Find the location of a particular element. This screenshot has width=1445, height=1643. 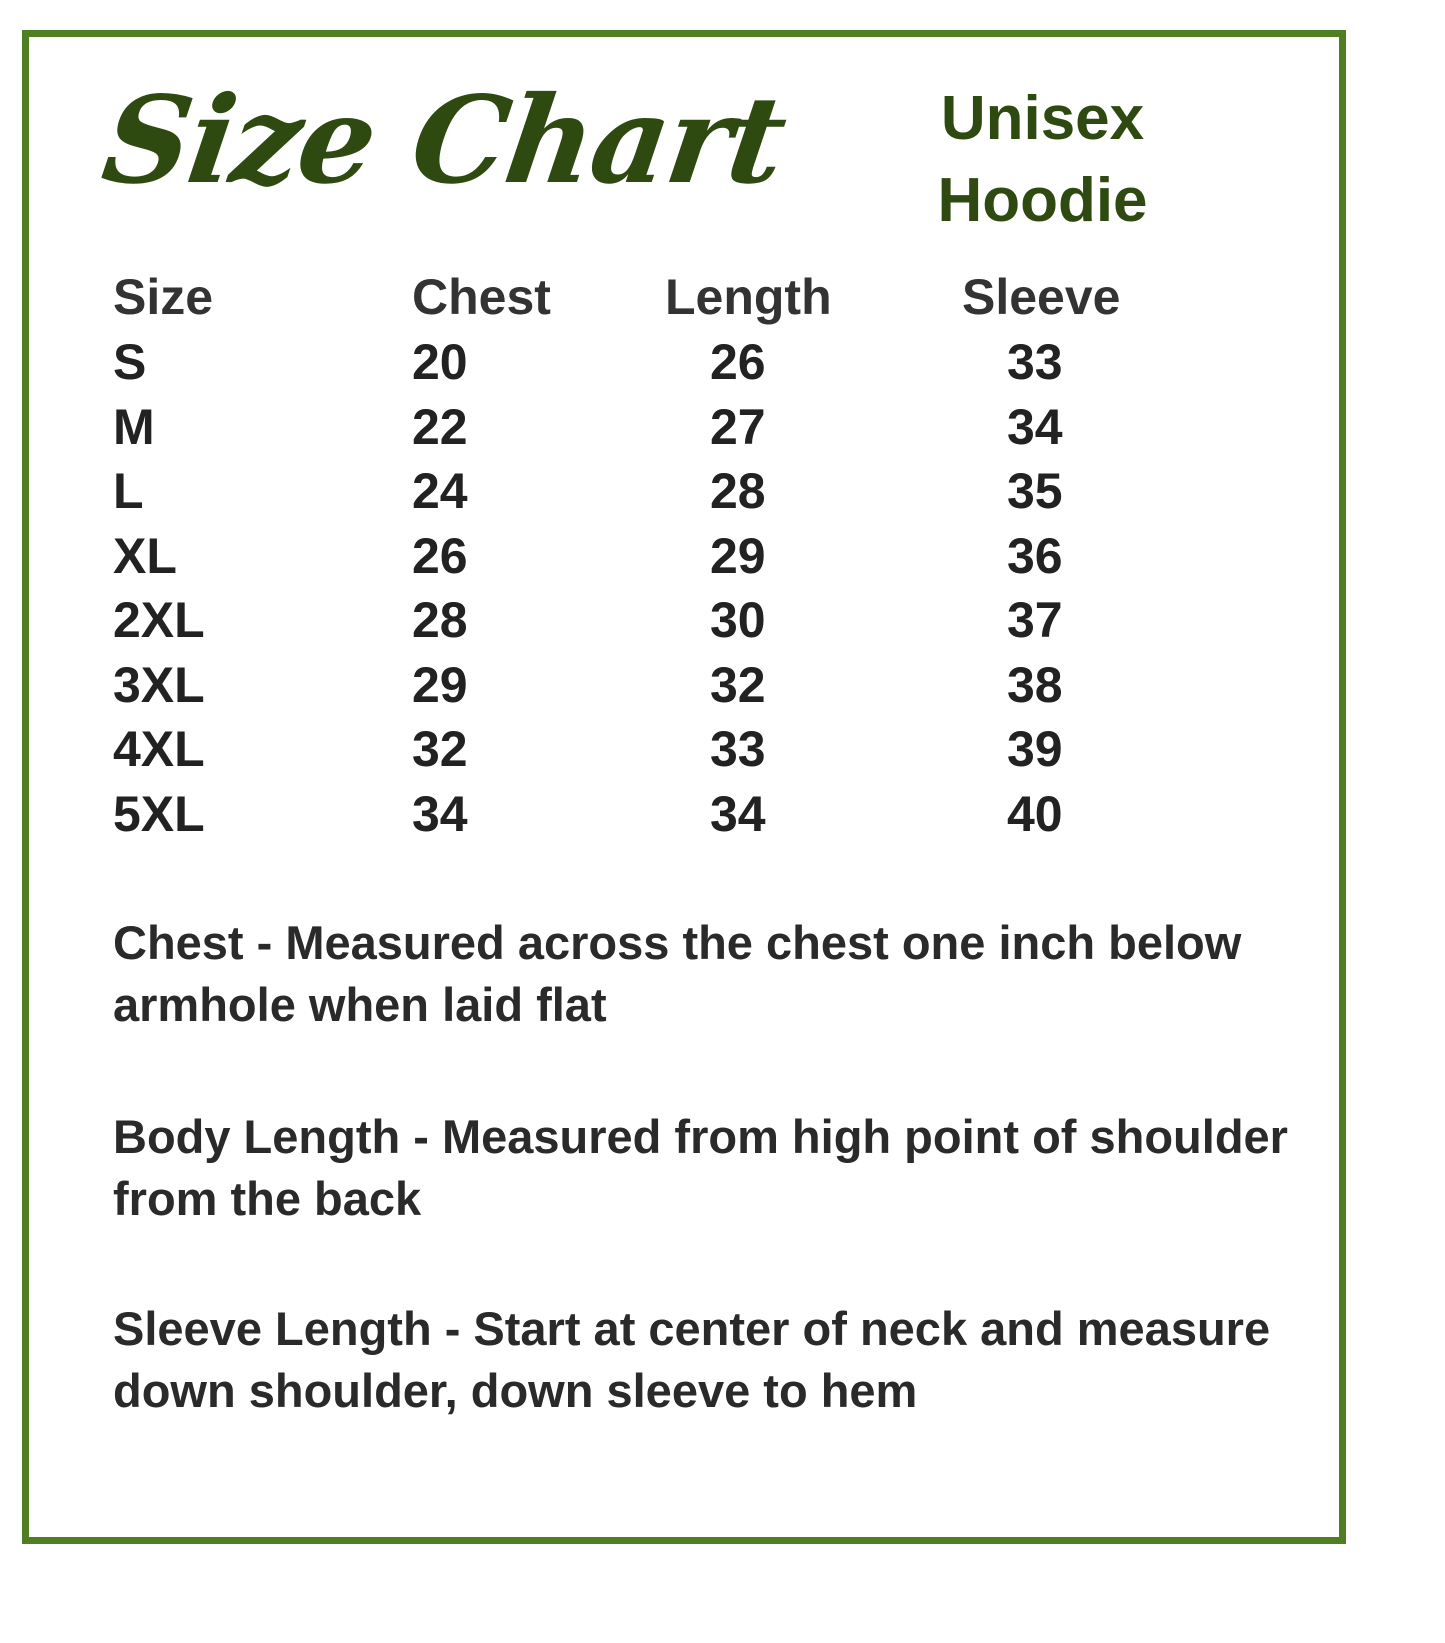

size-label: 5XL is located at coordinates (159, 813).